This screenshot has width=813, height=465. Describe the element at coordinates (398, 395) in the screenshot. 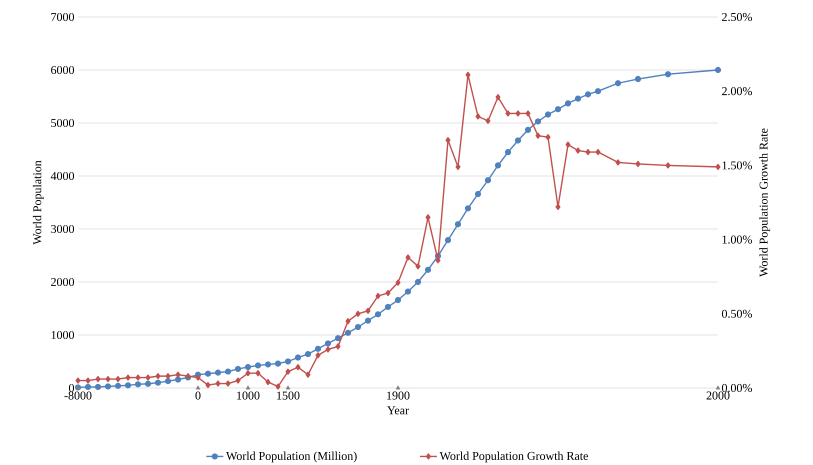

I see `x-tick-label: 1900` at that location.